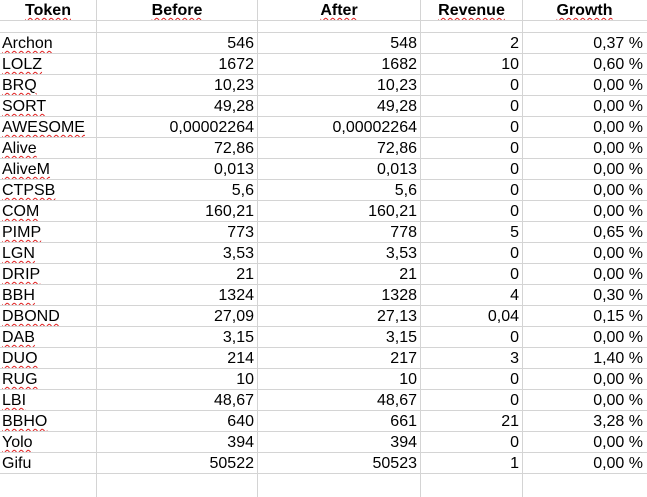  I want to click on header-revenue: Revenue, so click(471, 10).